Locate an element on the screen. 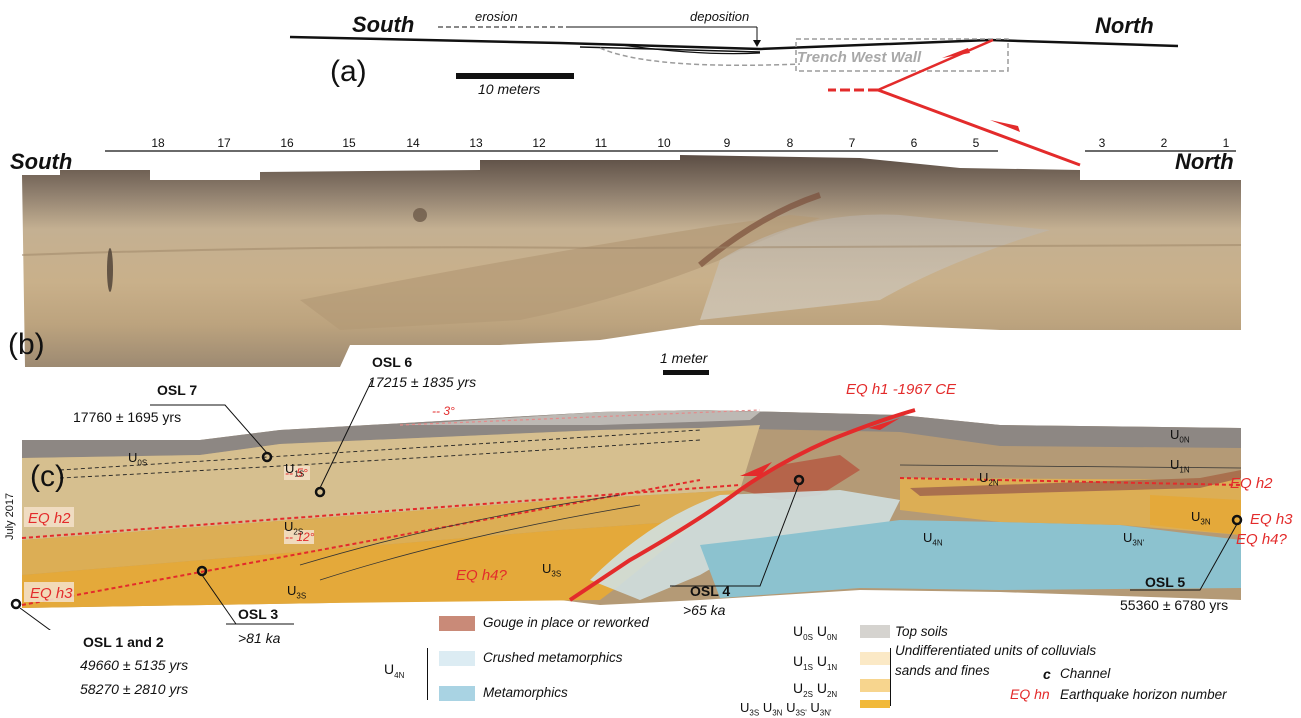 The image size is (1301, 718). legend-swatch-crushed is located at coordinates (457, 658).